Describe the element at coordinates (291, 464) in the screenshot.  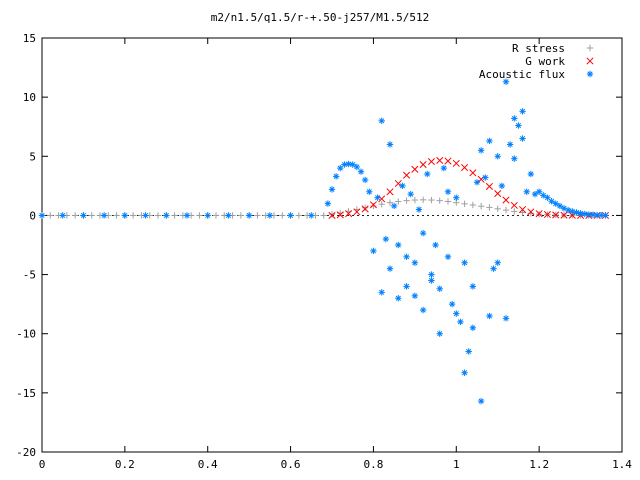
I see `x-tick-label: 0.6` at that location.